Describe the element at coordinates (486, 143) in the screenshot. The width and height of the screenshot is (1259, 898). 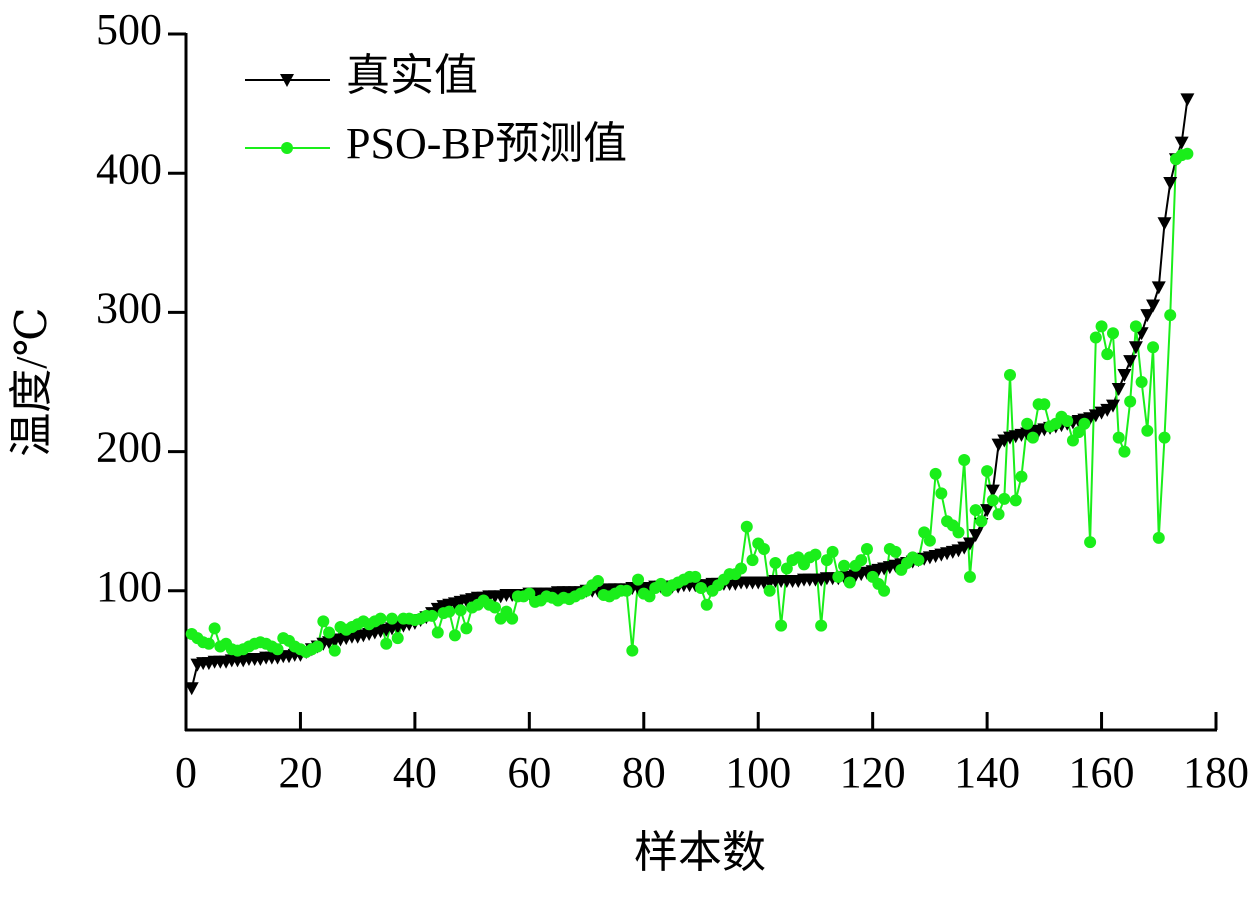
I see `legend-label: PSO-BP预测值` at that location.